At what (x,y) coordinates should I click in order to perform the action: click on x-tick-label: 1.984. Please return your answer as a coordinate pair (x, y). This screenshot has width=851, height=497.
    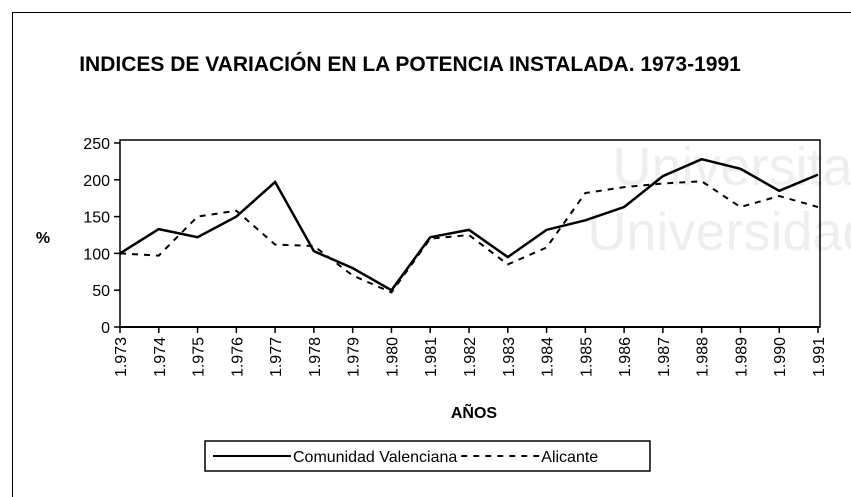
    Looking at the image, I should click on (548, 357).